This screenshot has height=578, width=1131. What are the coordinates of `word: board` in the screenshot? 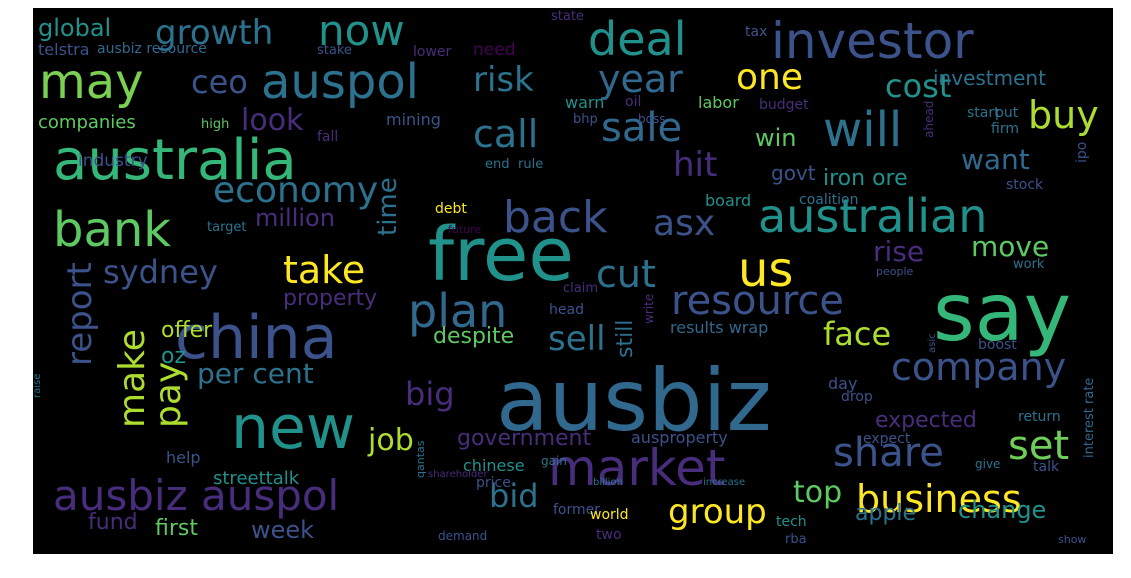 It's located at (728, 200).